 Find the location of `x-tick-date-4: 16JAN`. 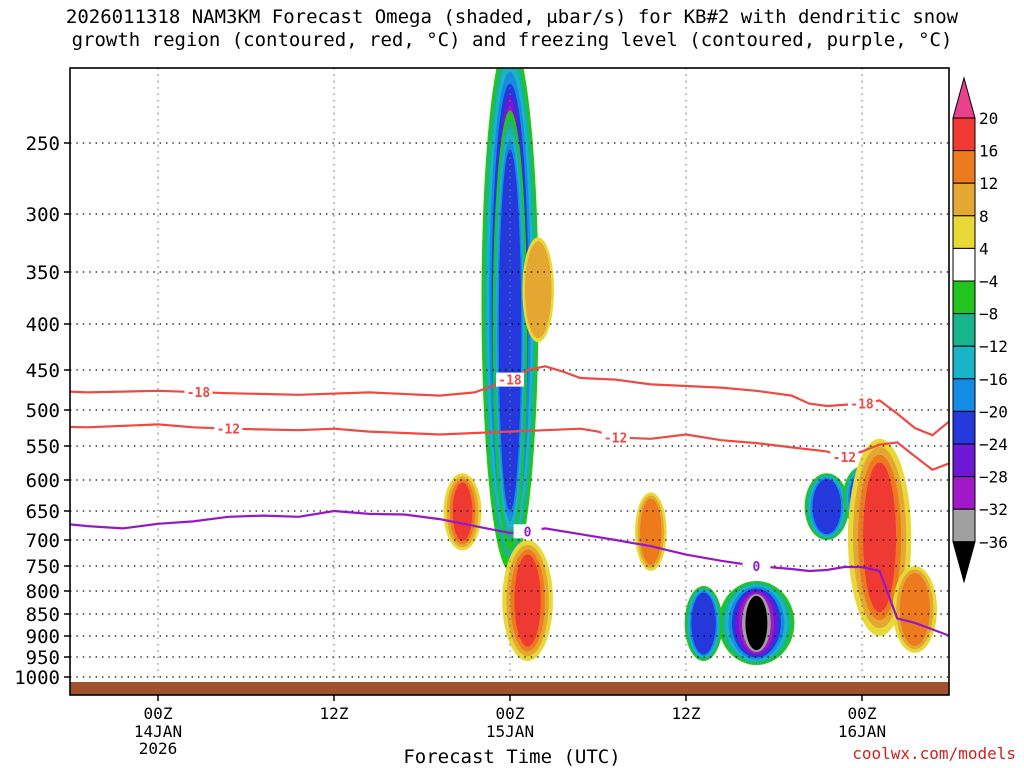

x-tick-date-4: 16JAN is located at coordinates (862, 731).